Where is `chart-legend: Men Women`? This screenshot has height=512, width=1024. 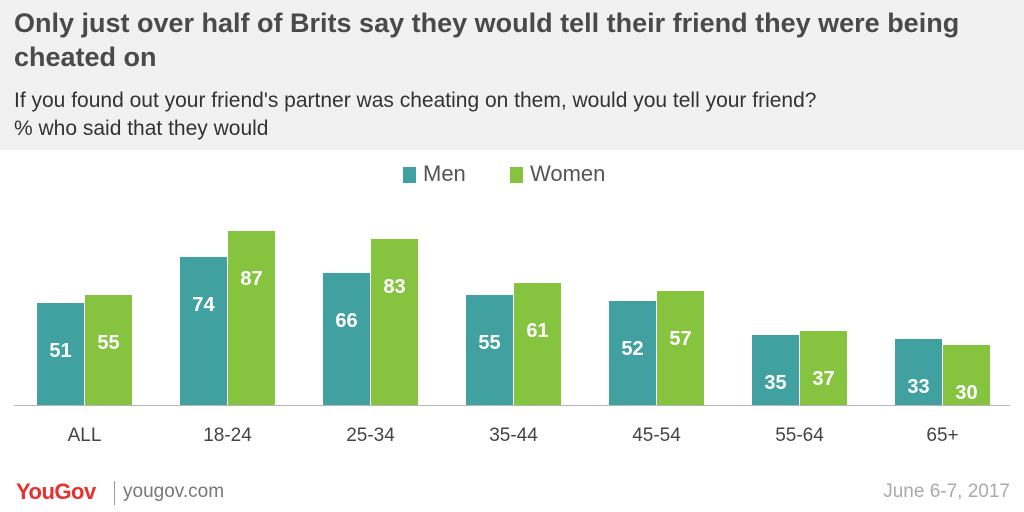
chart-legend: Men Women is located at coordinates (512, 174).